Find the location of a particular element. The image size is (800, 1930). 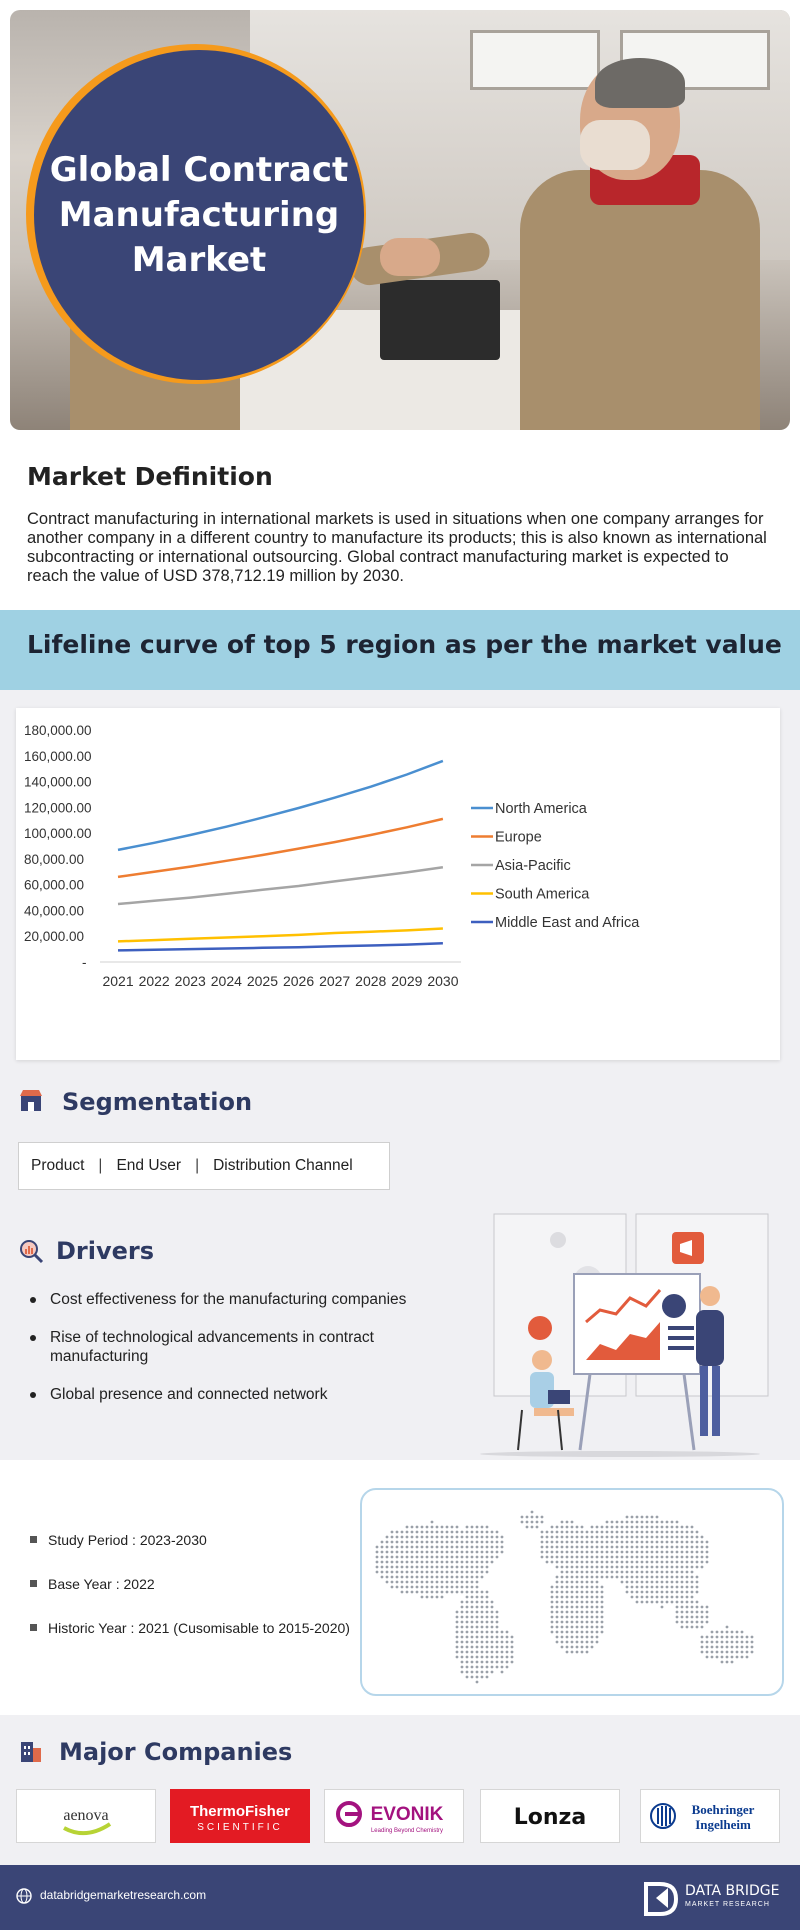

y-tick-label: 20,000.00 is located at coordinates (54, 936).